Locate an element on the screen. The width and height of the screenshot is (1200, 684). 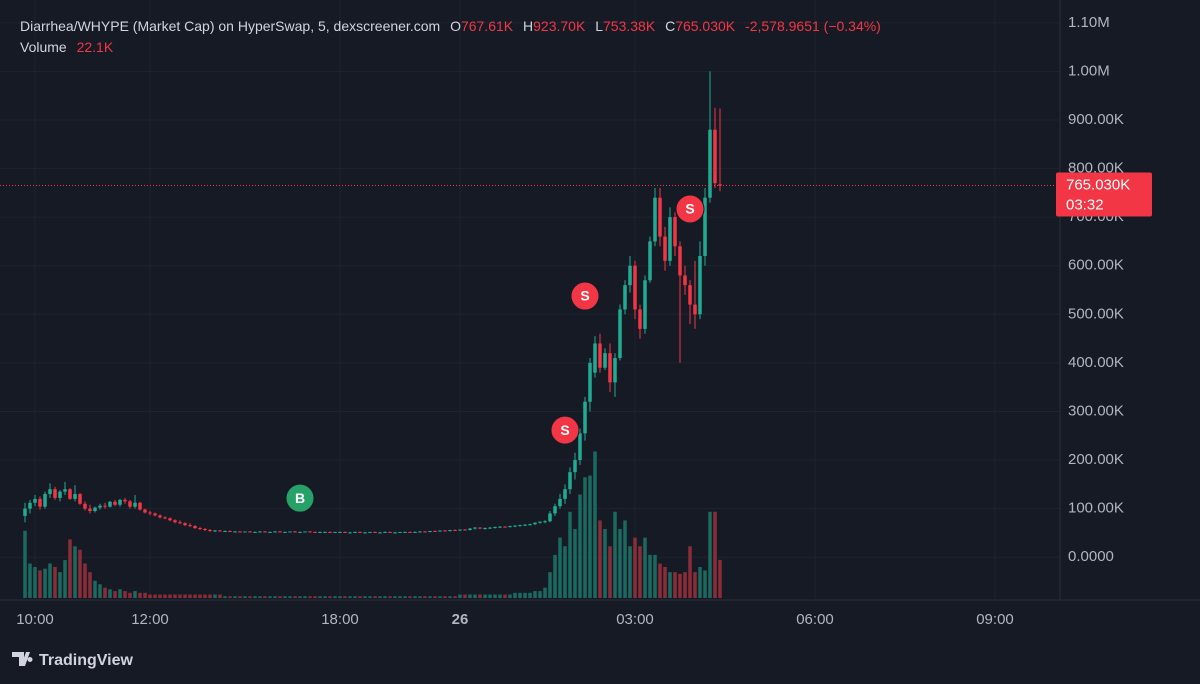
ohlc-key: O is located at coordinates (455, 26).